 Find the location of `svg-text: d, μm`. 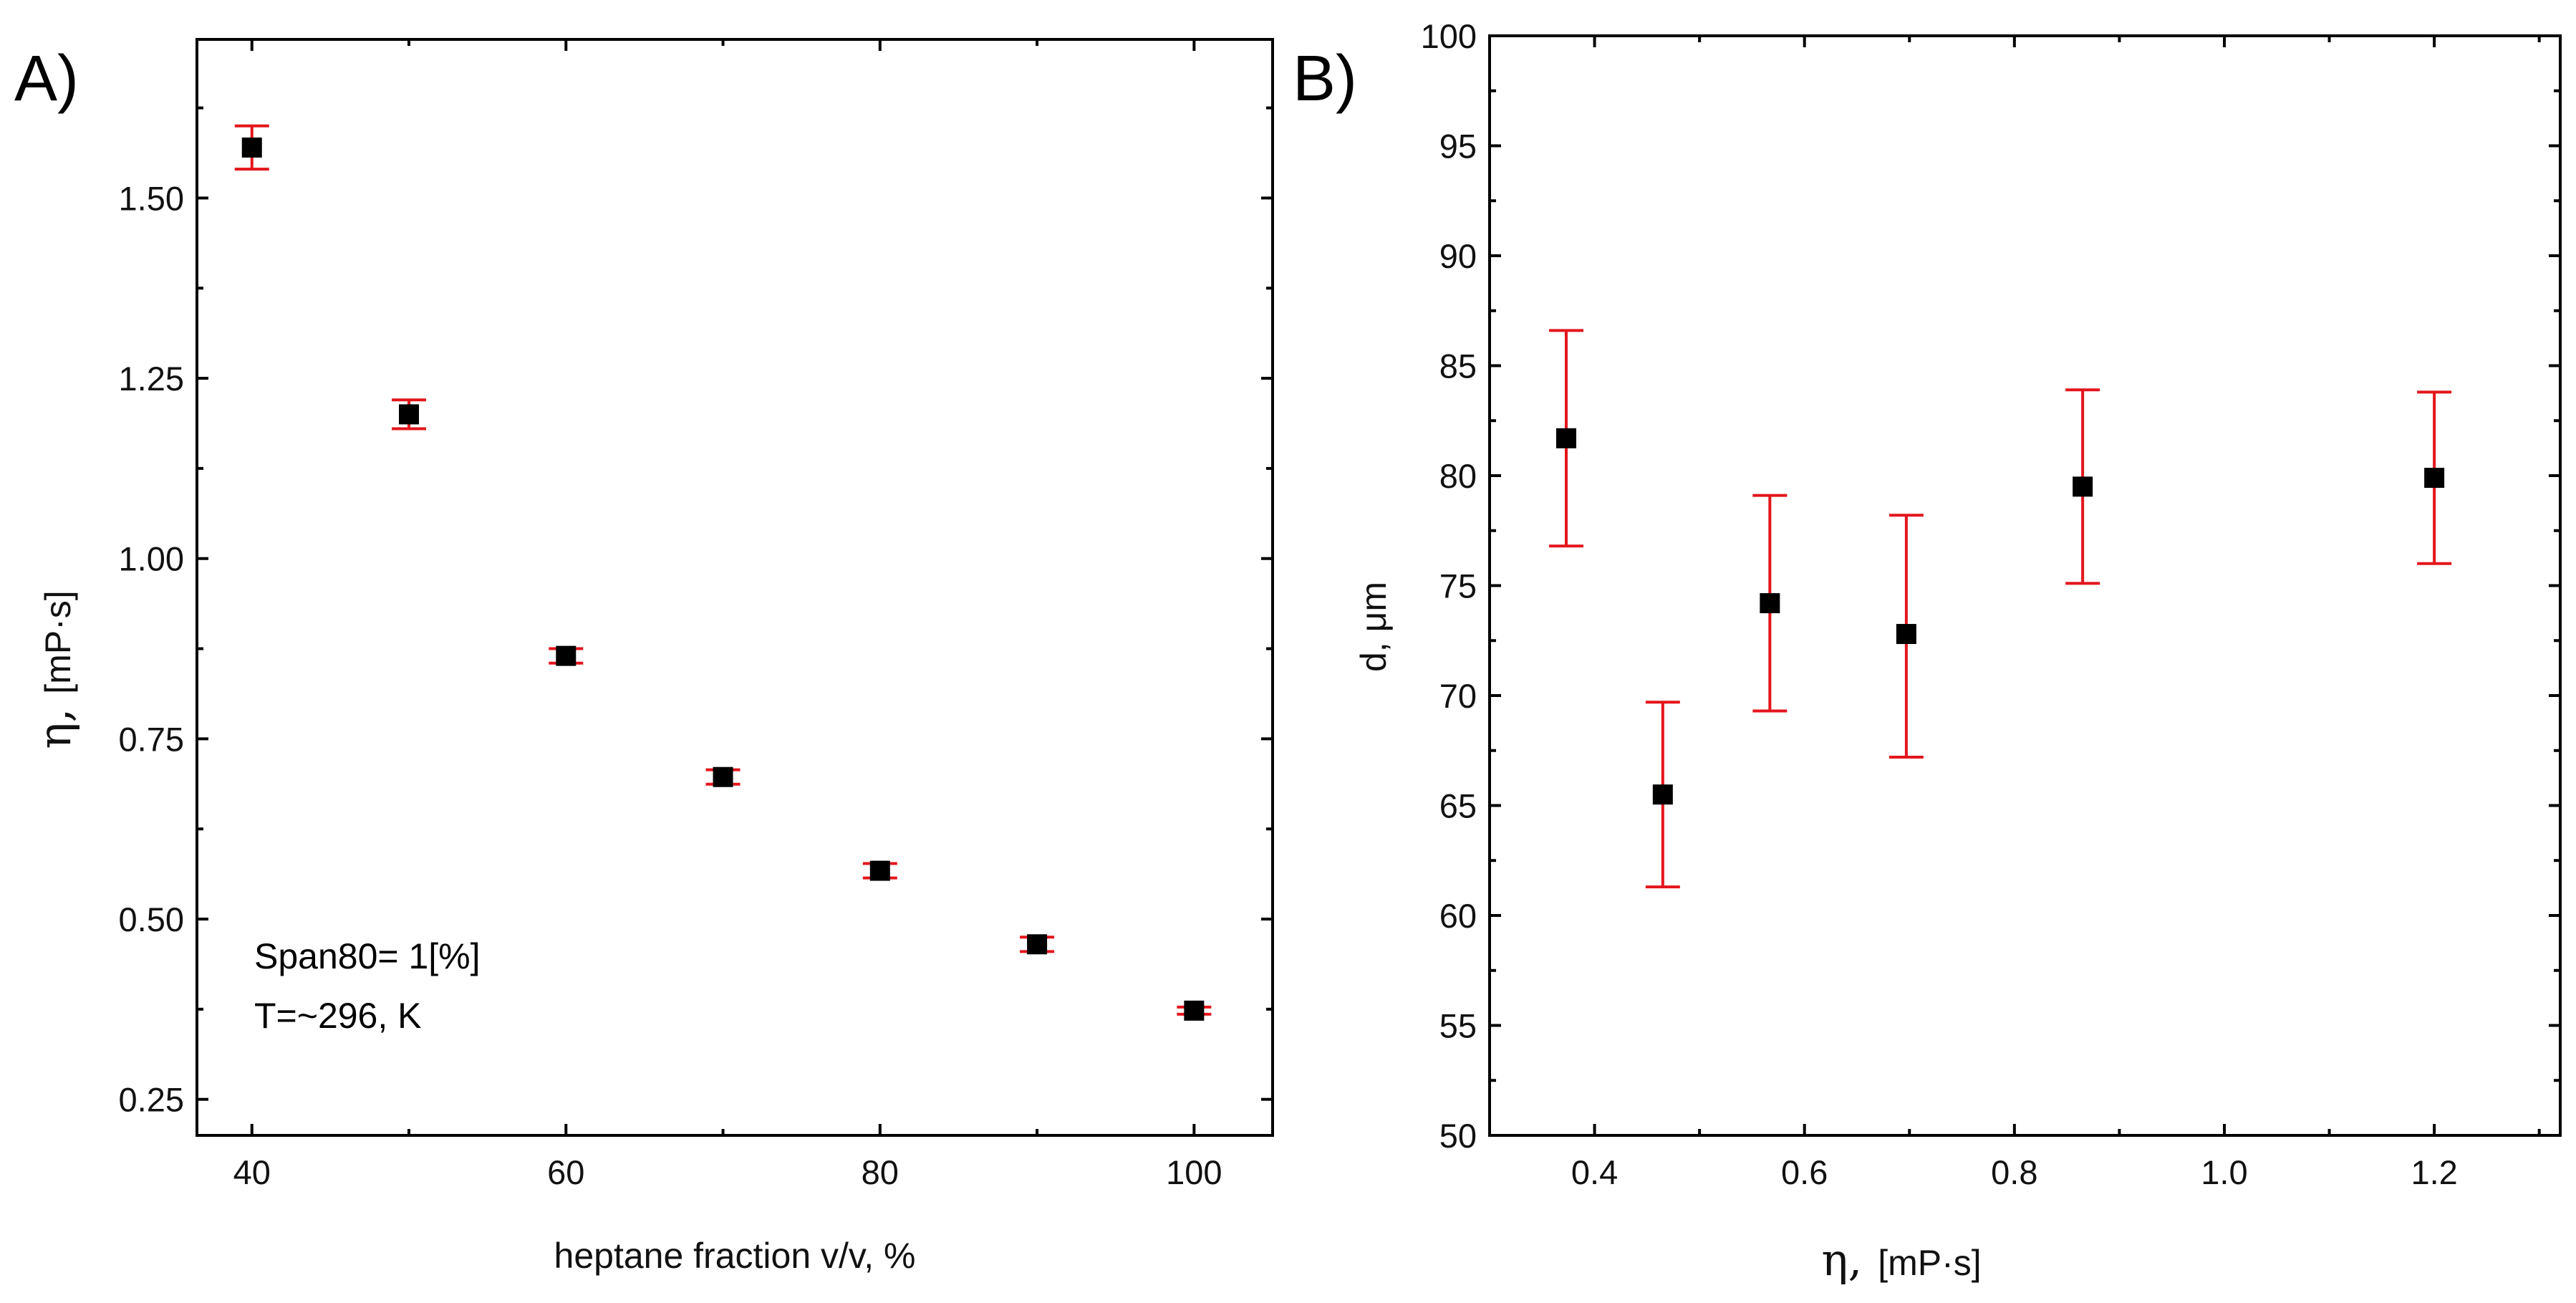

svg-text: d, μm is located at coordinates (1374, 627).